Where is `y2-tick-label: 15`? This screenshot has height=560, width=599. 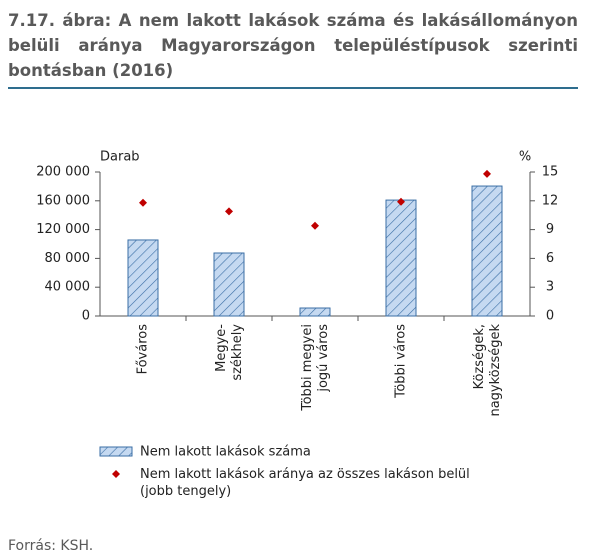 y2-tick-label: 15 is located at coordinates (550, 172).